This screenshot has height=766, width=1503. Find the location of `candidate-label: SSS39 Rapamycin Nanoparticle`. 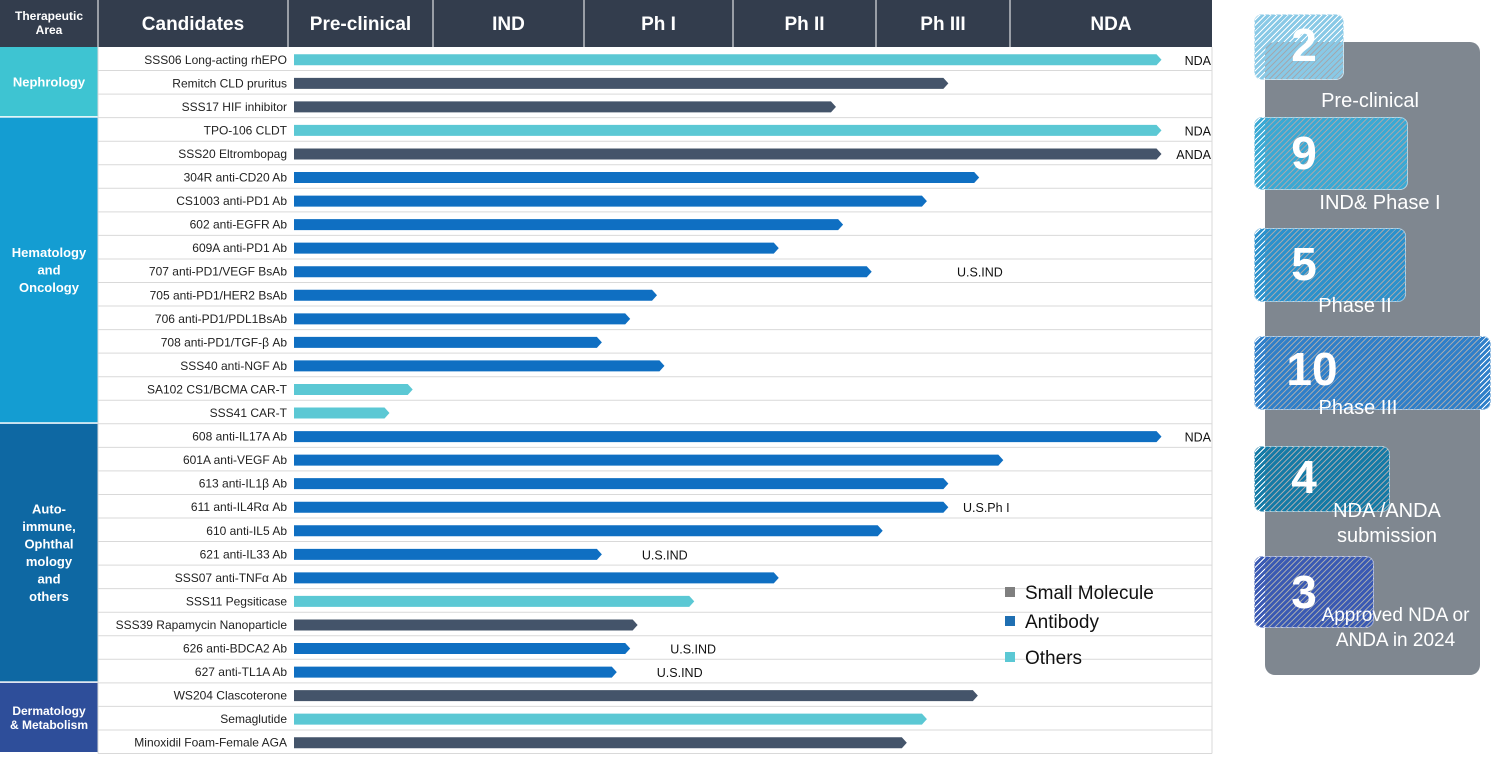

candidate-label: SSS39 Rapamycin Nanoparticle is located at coordinates (202, 625).